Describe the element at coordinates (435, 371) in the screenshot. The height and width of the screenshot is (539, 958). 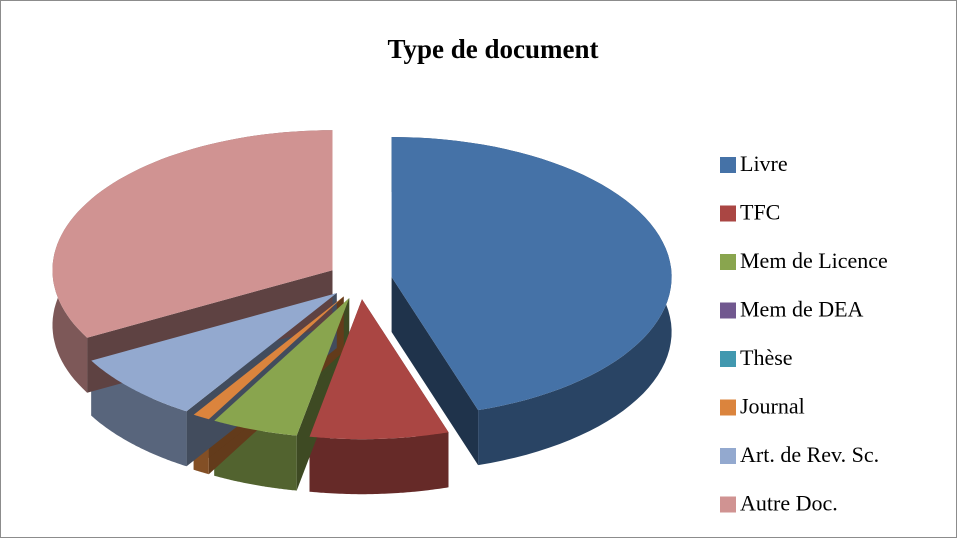
I see `slice-radial-side` at that location.